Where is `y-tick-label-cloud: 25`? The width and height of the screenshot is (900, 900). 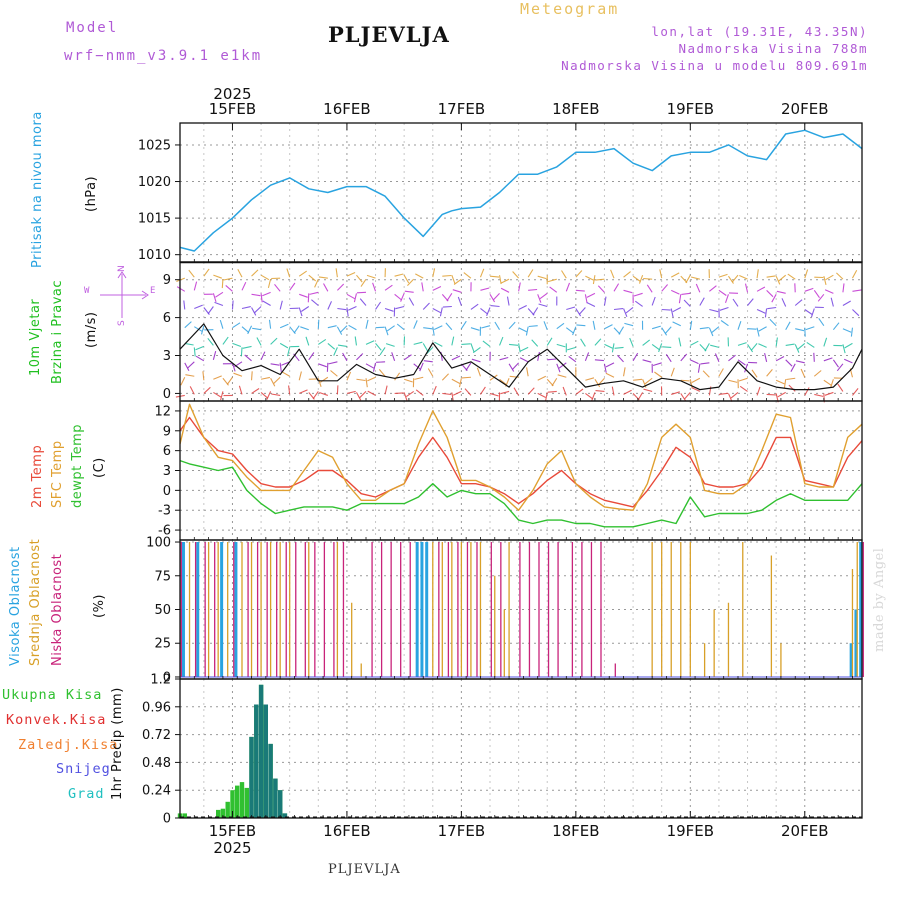 y-tick-label-cloud: 25 is located at coordinates (162, 644).